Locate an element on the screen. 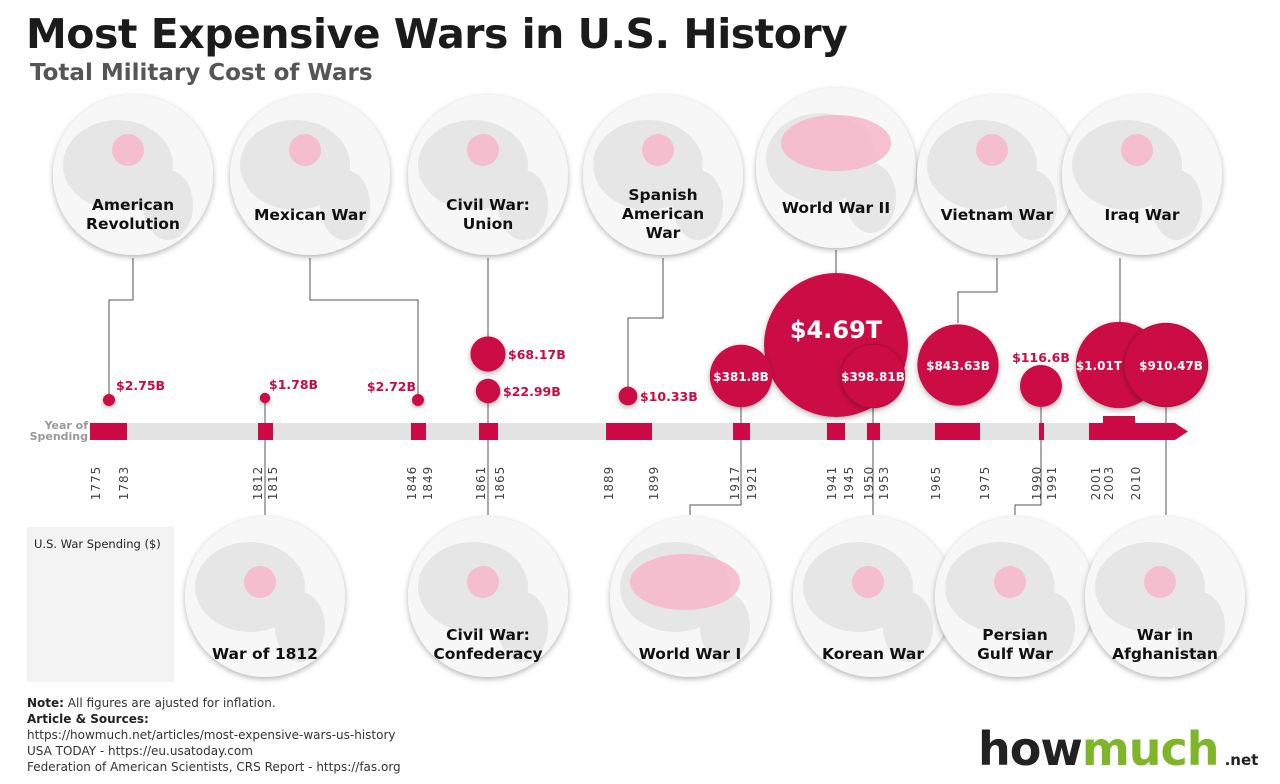 Image resolution: width=1280 pixels, height=784 pixels. year-tick-label: 1975 is located at coordinates (985, 483).